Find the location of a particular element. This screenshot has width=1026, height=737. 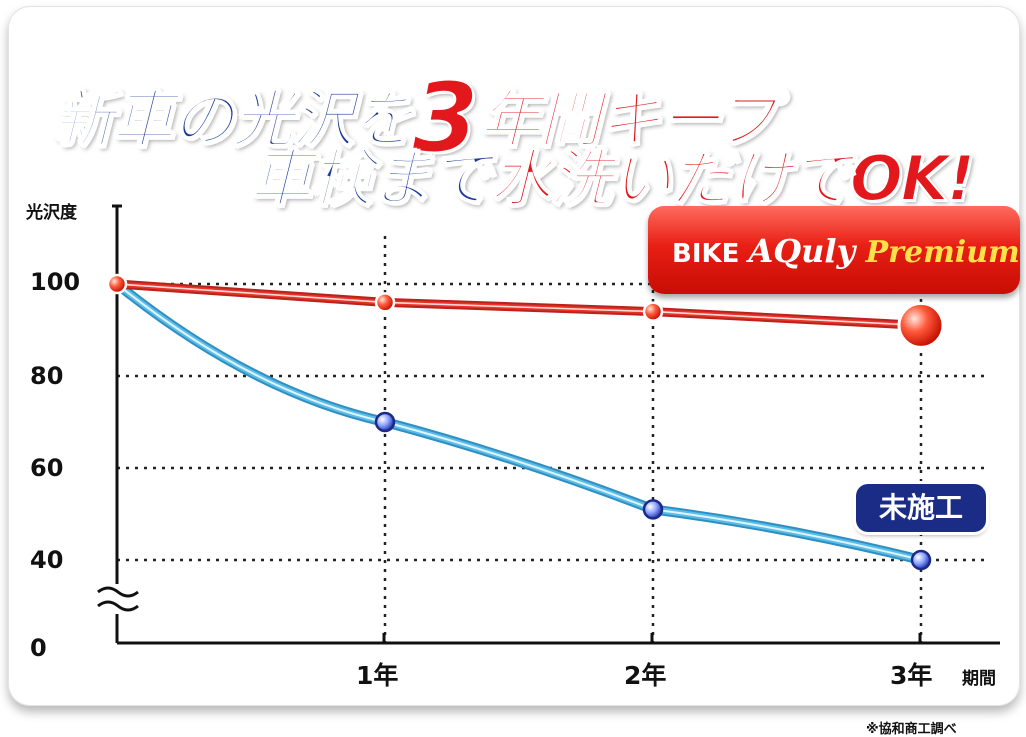

x-axis-label: 期間 is located at coordinates (979, 679).